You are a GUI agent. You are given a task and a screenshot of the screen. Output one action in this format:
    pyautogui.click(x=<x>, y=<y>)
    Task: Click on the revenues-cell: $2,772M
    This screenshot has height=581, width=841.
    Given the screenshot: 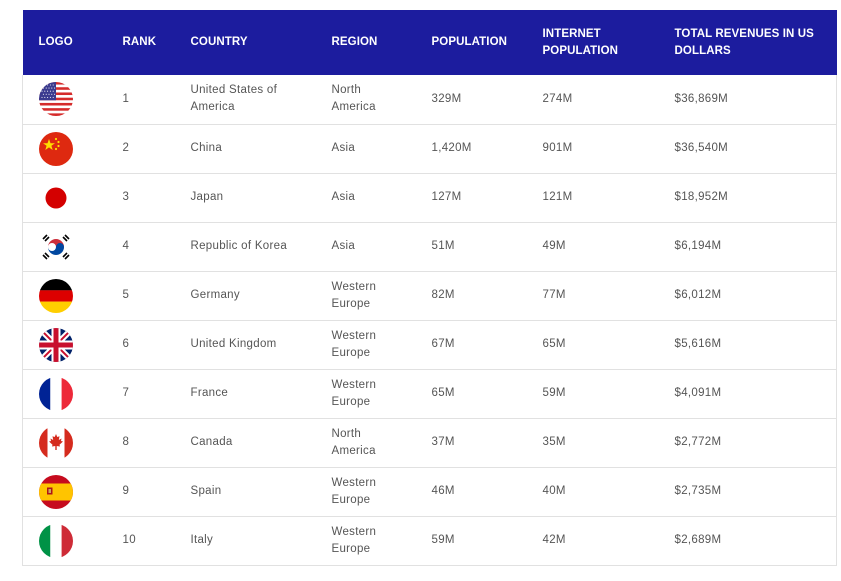 What is the action you would take?
    pyautogui.click(x=698, y=442)
    